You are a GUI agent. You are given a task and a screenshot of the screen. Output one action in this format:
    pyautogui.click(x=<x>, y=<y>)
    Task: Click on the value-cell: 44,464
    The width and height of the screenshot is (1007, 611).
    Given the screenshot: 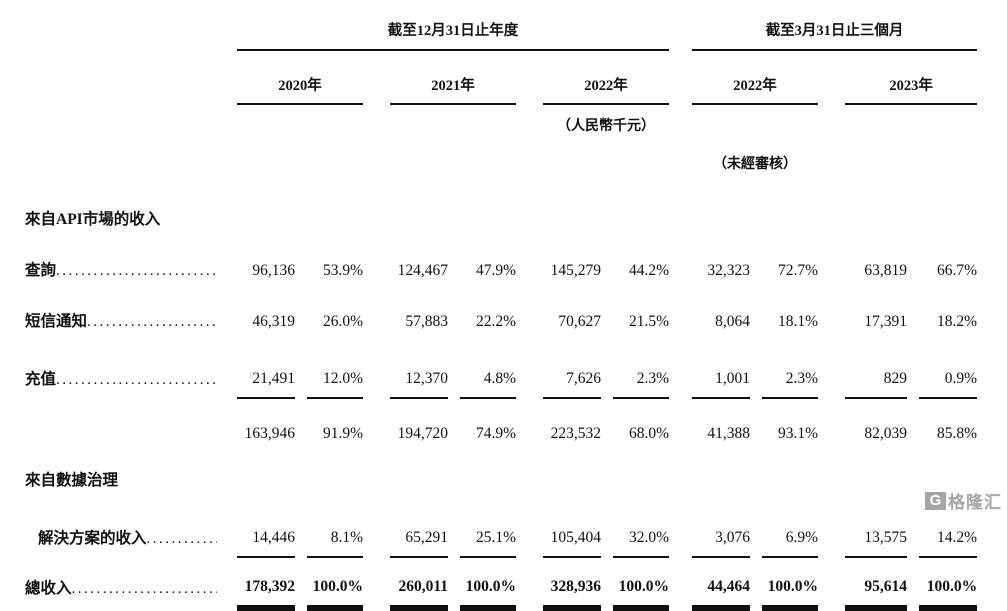 What is the action you would take?
    pyautogui.click(x=721, y=583)
    